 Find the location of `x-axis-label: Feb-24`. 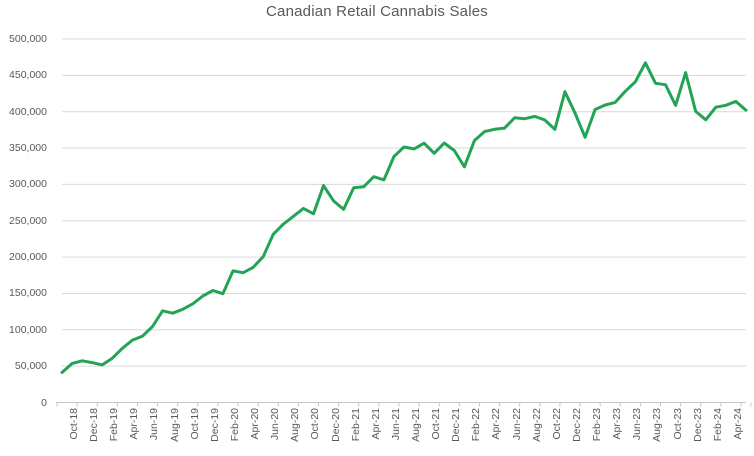

x-axis-label: Feb-24 is located at coordinates (717, 425).